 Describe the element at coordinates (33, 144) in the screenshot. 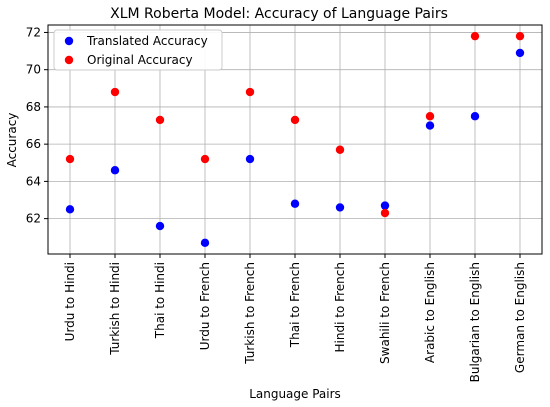

I see `y-tick-label: 66` at that location.